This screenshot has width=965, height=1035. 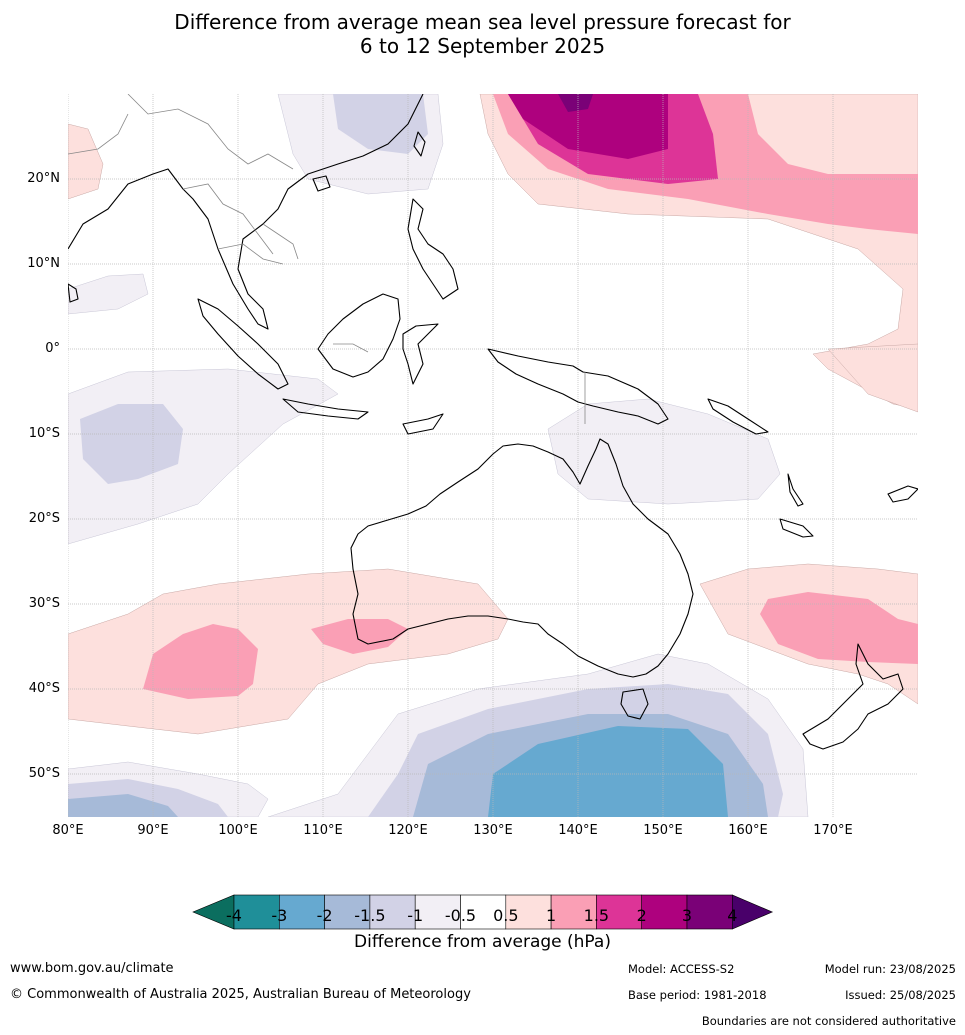 What do you see at coordinates (92, 968) in the screenshot?
I see `footer-website: www.bom.gov.au/climate` at bounding box center [92, 968].